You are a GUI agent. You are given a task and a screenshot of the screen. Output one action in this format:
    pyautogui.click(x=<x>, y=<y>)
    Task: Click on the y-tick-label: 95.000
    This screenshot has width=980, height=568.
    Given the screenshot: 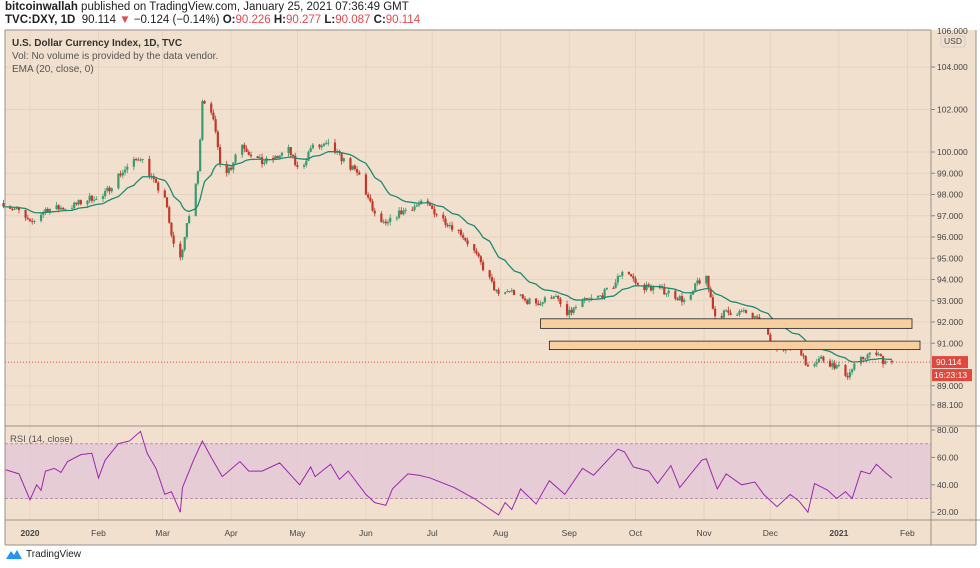 What is the action you would take?
    pyautogui.click(x=950, y=258)
    